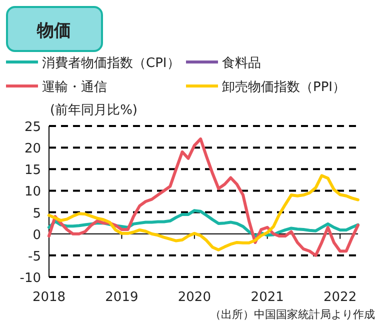 Image resolution: width=385 pixels, height=326 pixels. What do you see at coordinates (94, 110) in the screenshot?
I see `y-axis-title: (前年同月比%)` at bounding box center [94, 110].